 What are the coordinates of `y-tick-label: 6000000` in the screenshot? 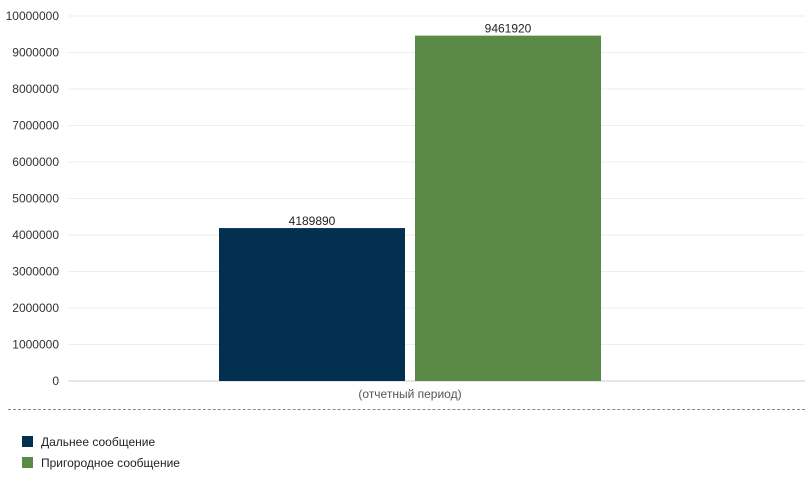 It's located at (35, 162).